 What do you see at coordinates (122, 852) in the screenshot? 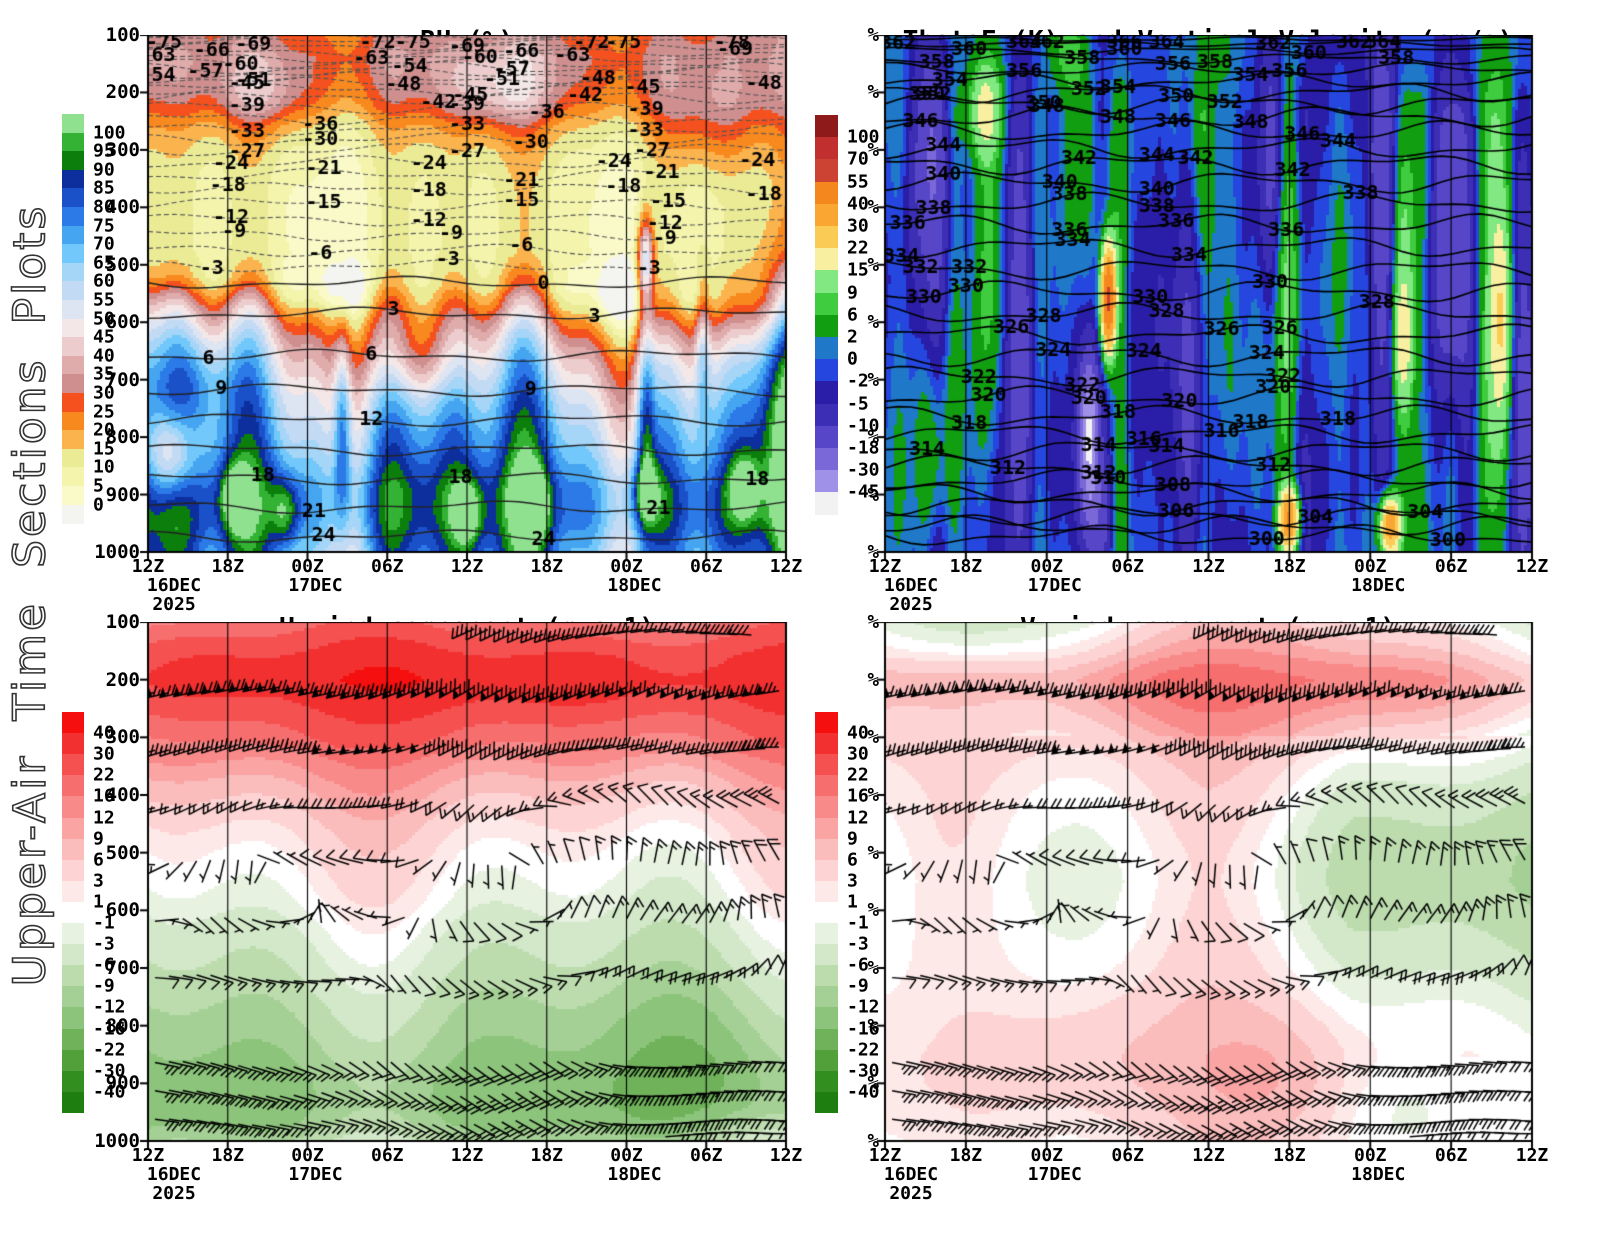
I see `pressure-tick-label: 500` at bounding box center [122, 852].